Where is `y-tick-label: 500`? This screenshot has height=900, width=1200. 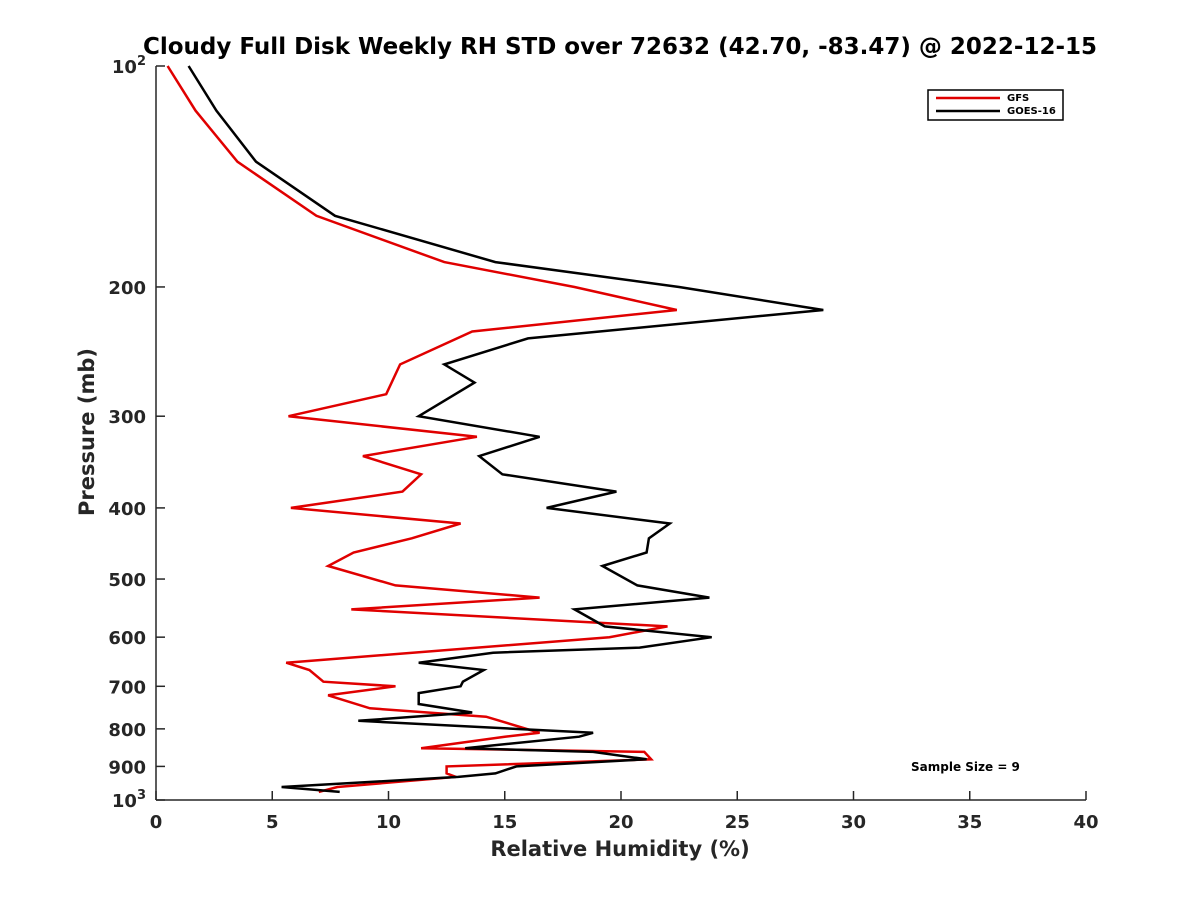
y-tick-label: 500 is located at coordinates (127, 580).